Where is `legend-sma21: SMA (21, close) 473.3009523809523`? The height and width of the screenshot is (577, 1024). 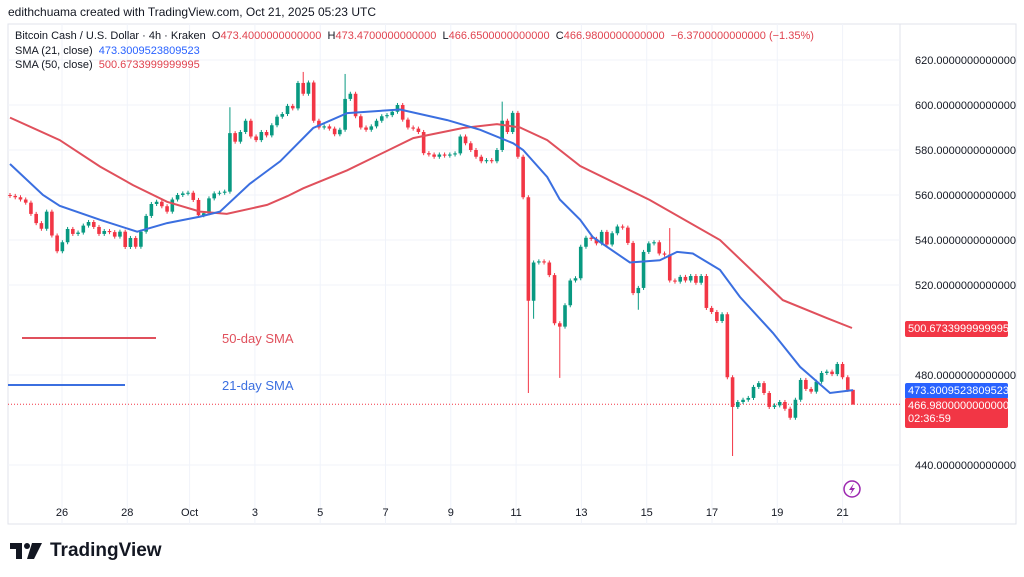
legend-sma21: SMA (21, close) 473.3009523809523 is located at coordinates (107, 51).